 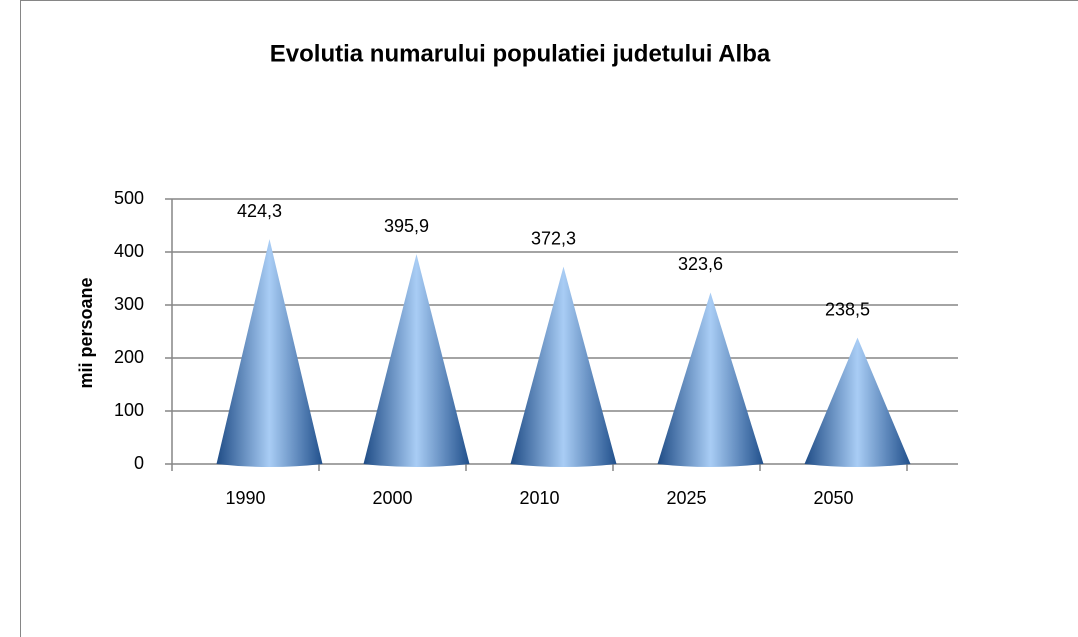 I want to click on data-label: 372,3, so click(x=553, y=238).